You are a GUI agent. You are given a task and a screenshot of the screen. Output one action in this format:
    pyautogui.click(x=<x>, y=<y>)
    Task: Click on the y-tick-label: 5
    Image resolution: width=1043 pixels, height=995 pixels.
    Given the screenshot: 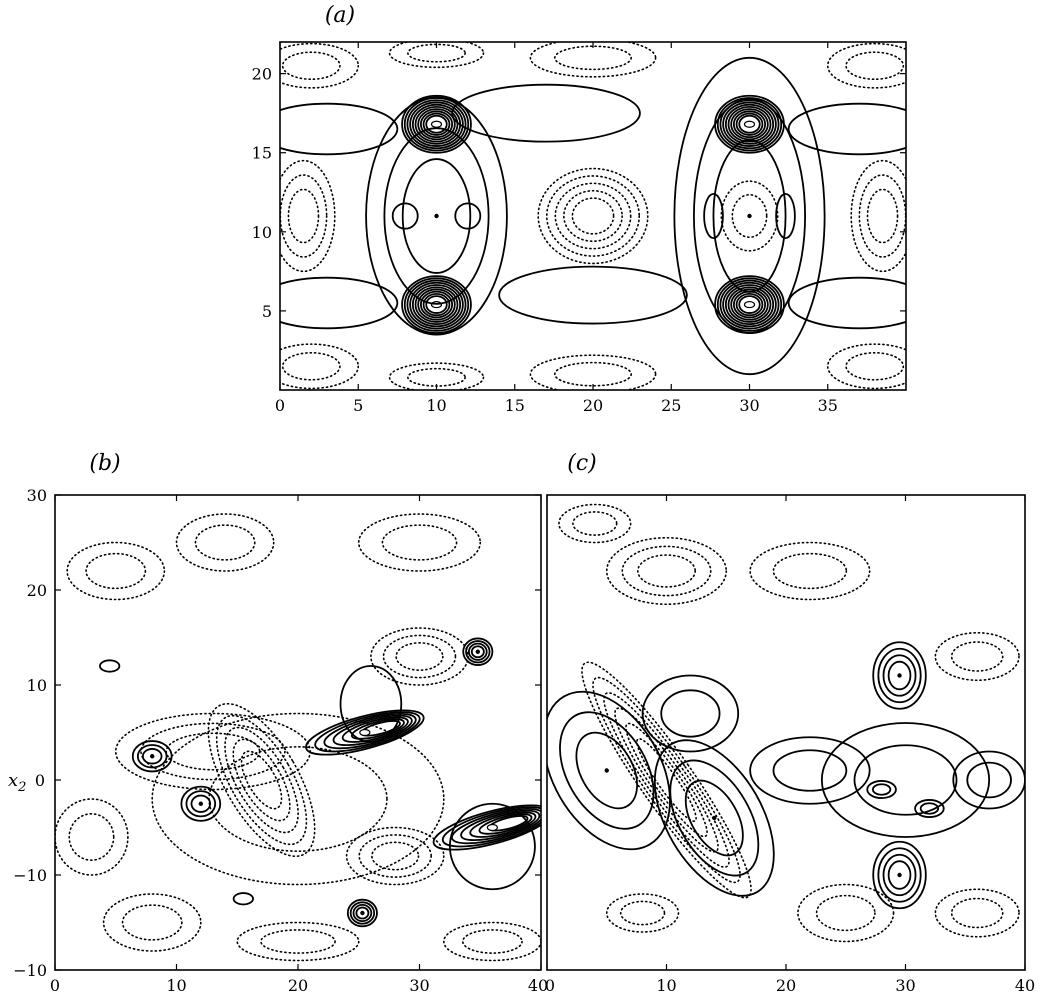 What is the action you would take?
    pyautogui.click(x=267, y=311)
    